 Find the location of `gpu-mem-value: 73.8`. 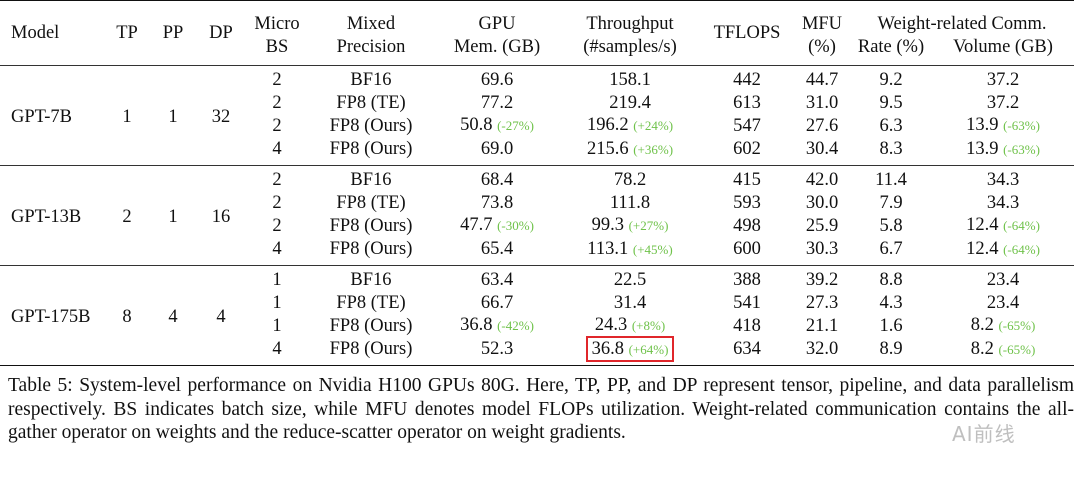

gpu-mem-value: 73.8 is located at coordinates (497, 202).